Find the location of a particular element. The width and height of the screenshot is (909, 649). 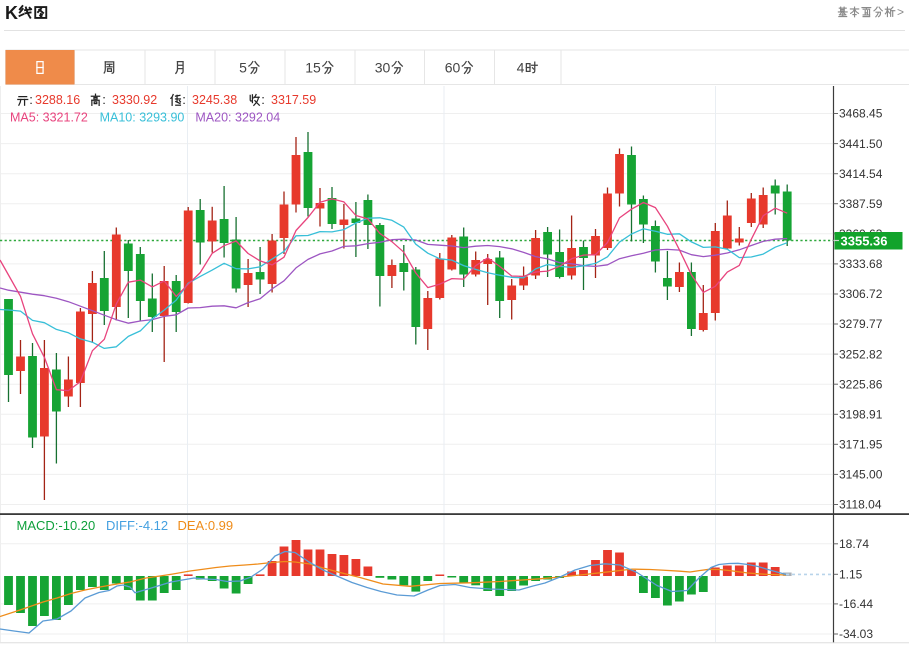

svg-text: MA20: 3292.04 is located at coordinates (237, 118).